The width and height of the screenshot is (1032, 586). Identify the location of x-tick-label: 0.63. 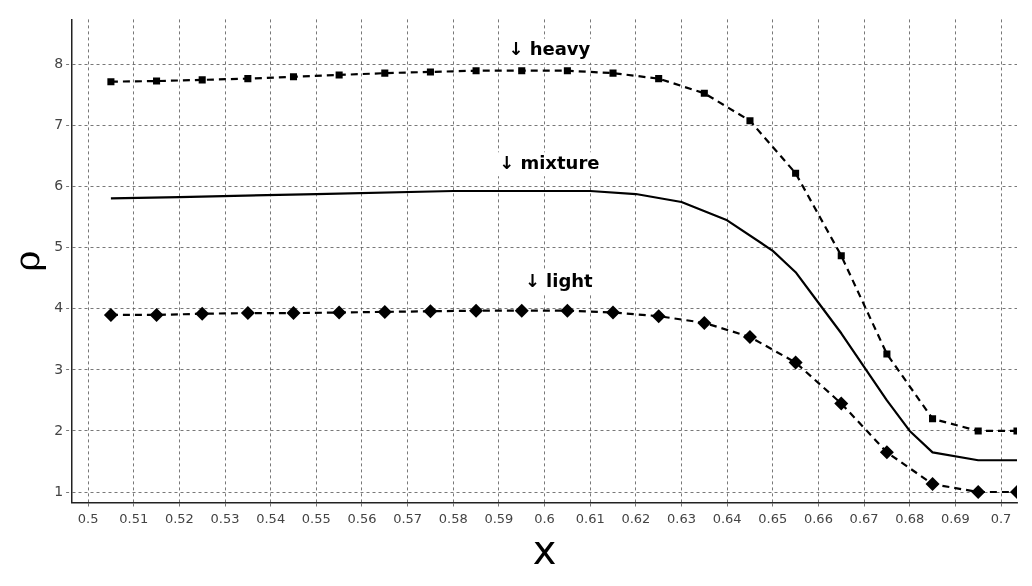
(681, 518).